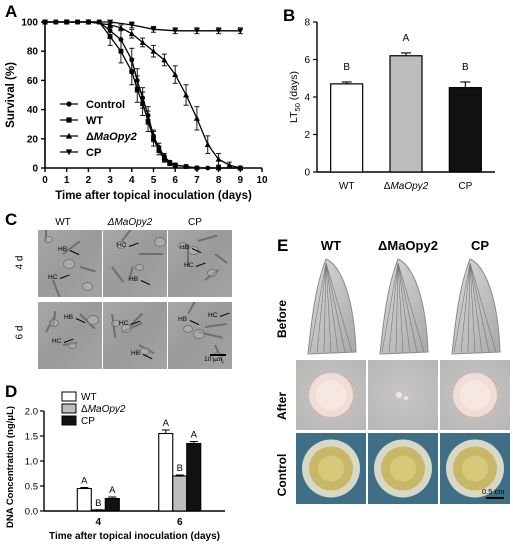 This screenshot has height=550, width=513. I want to click on y-axis-title: LT50 (days), so click(295, 97).